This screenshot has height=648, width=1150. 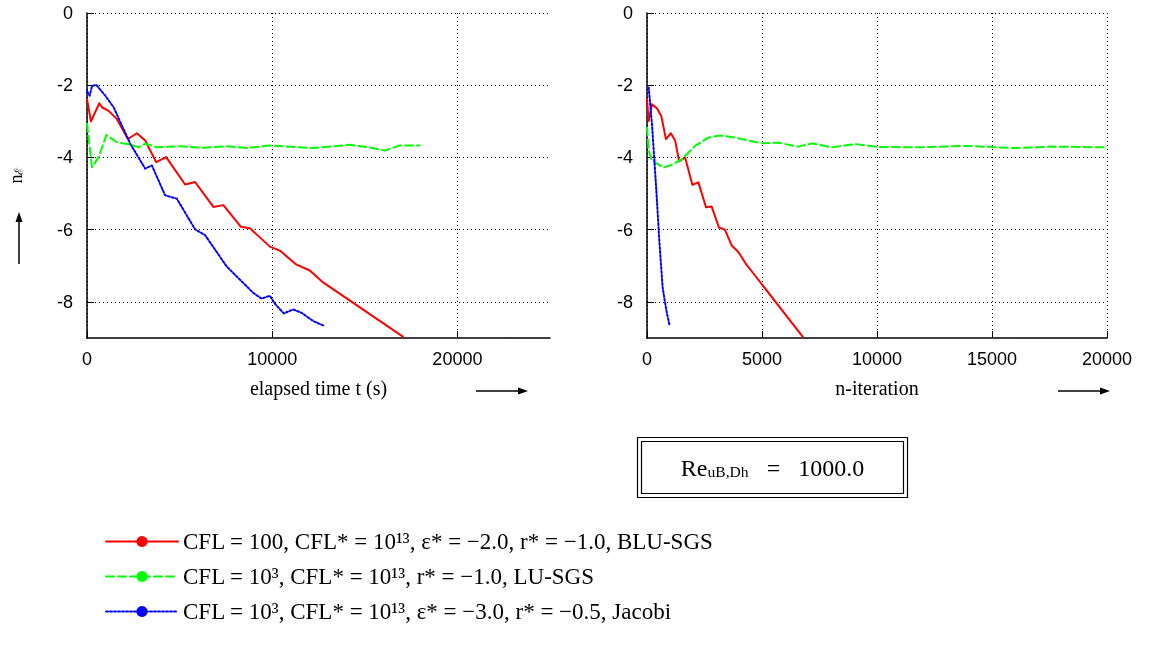 I want to click on x-tick-label: 5000, so click(x=762, y=359).